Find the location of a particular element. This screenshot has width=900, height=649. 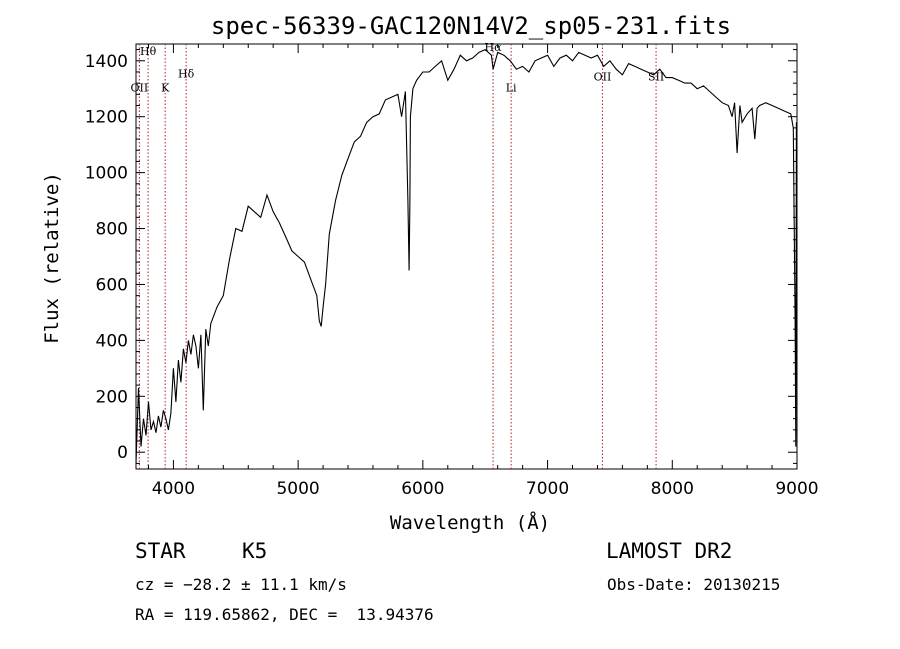

observation-date: Obs-Date: 20130215 is located at coordinates (694, 584).